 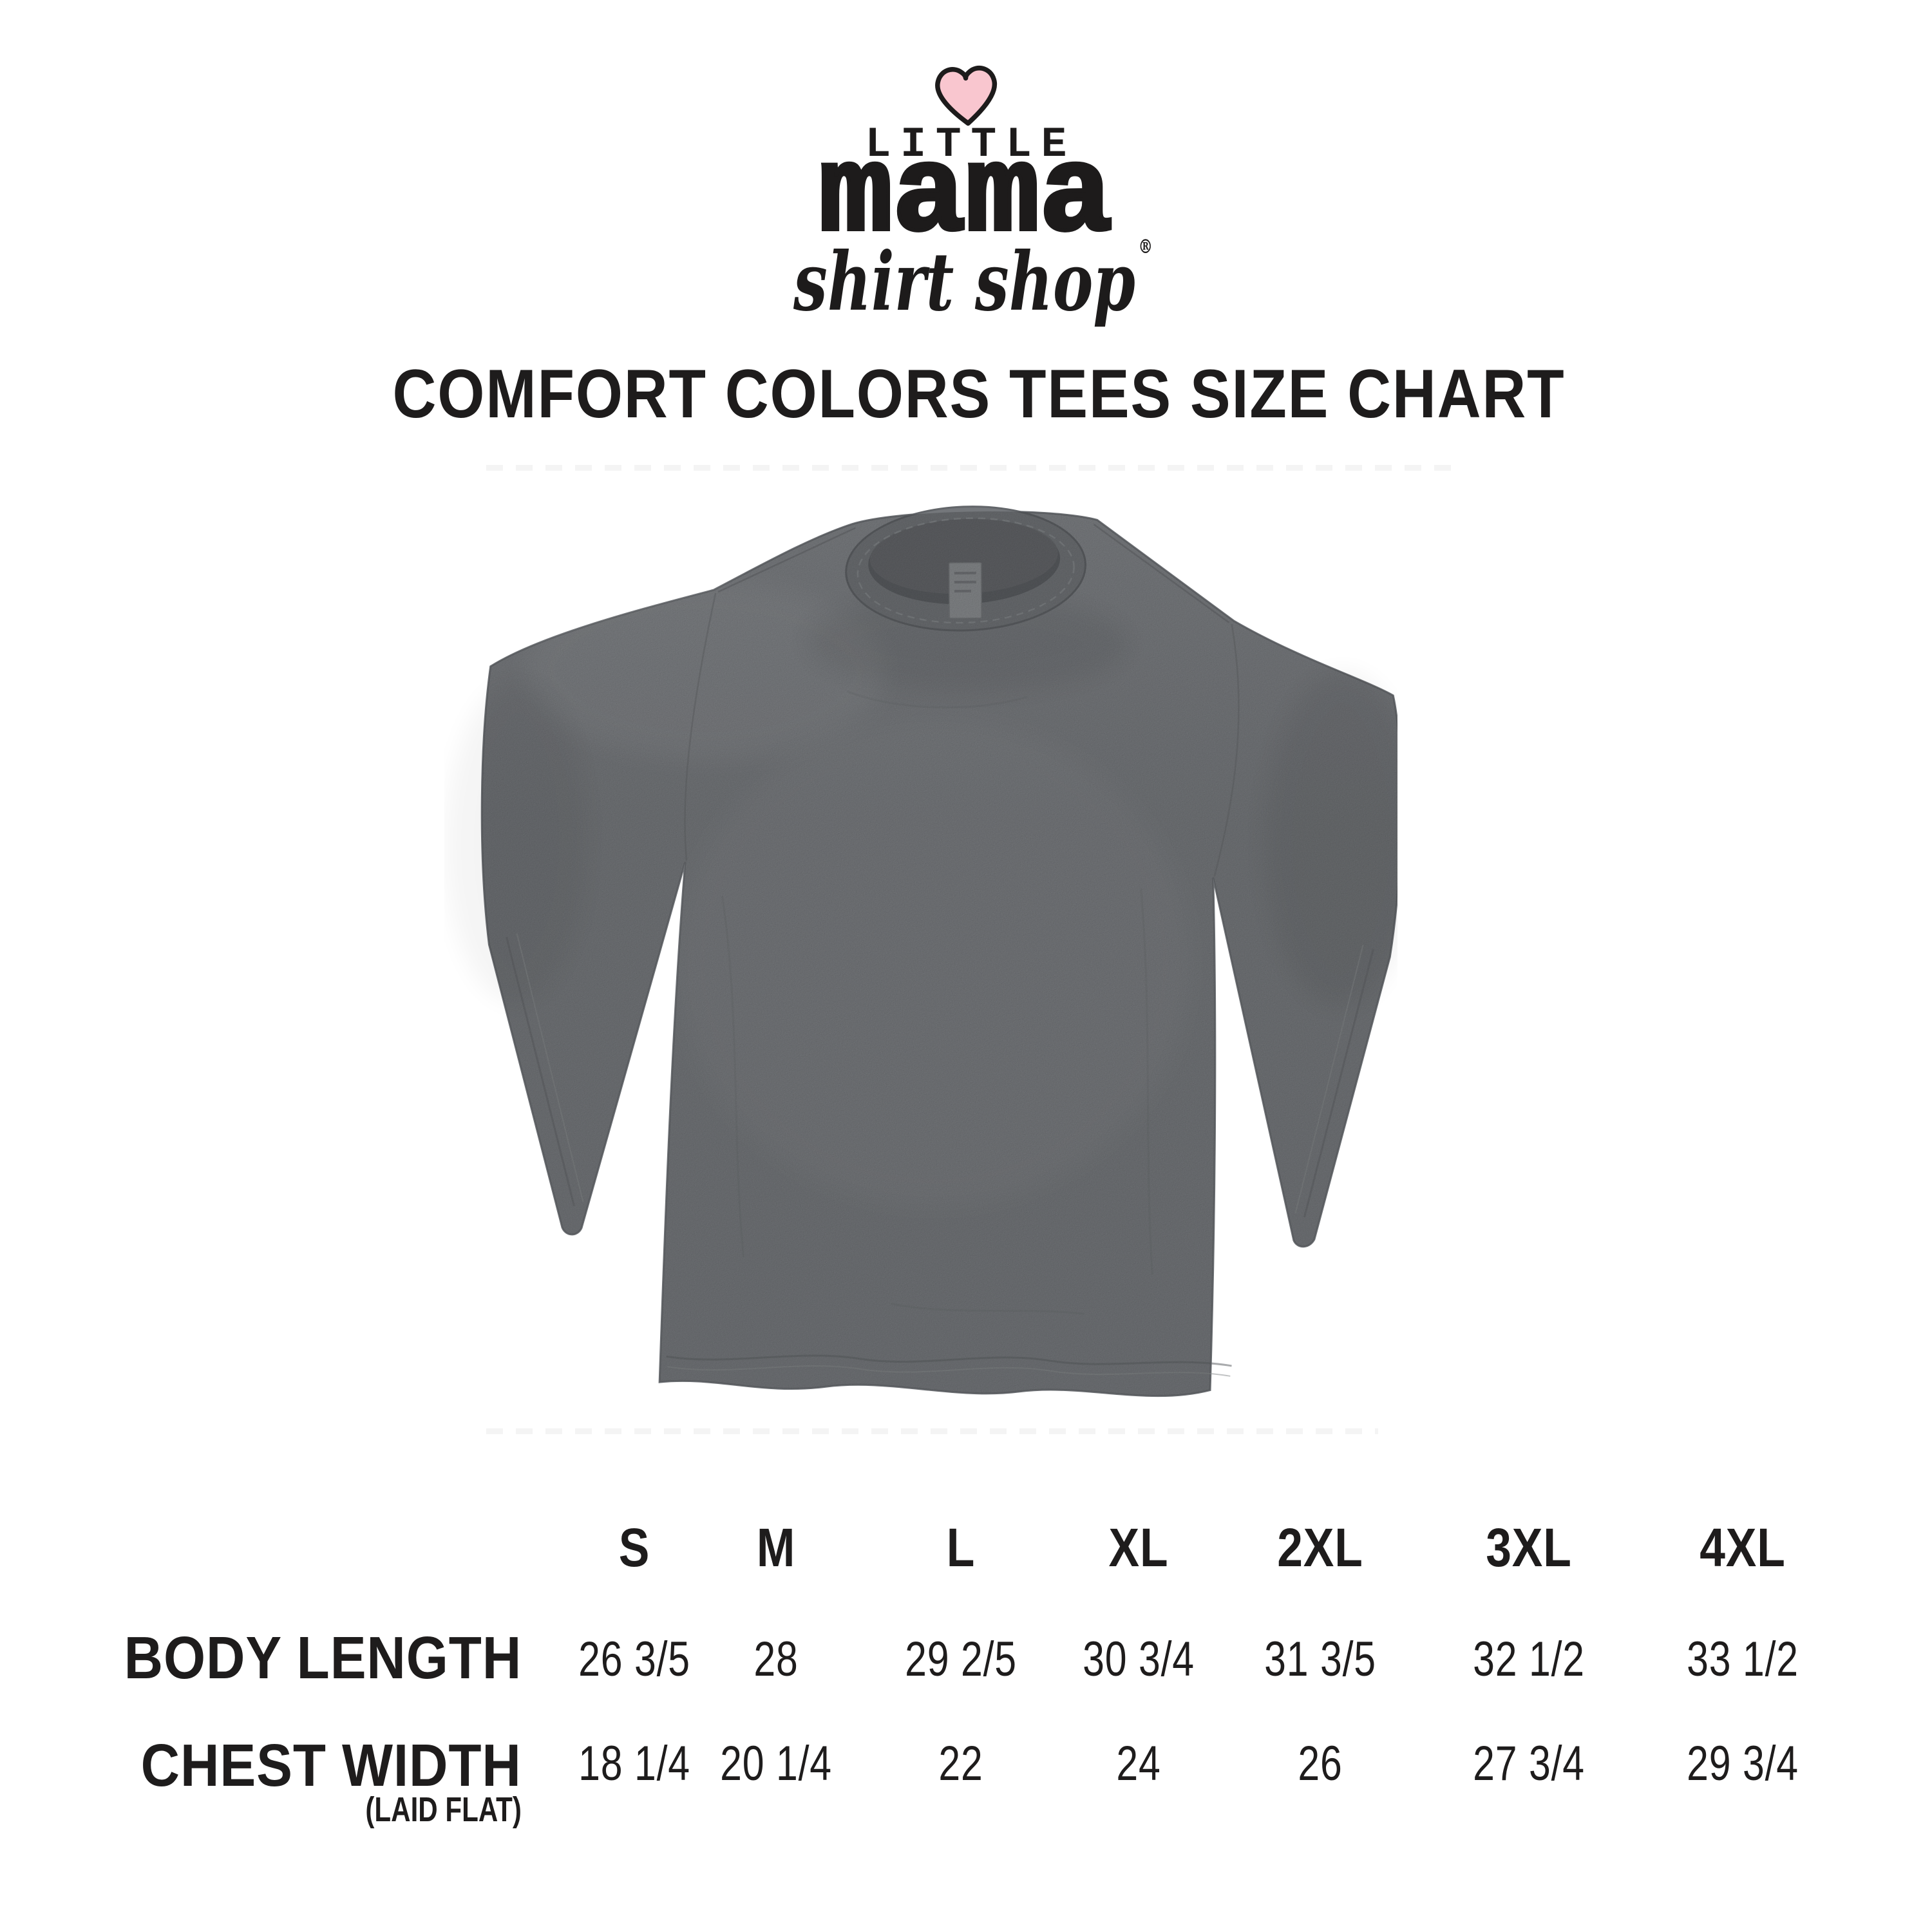 What do you see at coordinates (1529, 1547) in the screenshot?
I see `size-col-3xl: 3XL` at bounding box center [1529, 1547].